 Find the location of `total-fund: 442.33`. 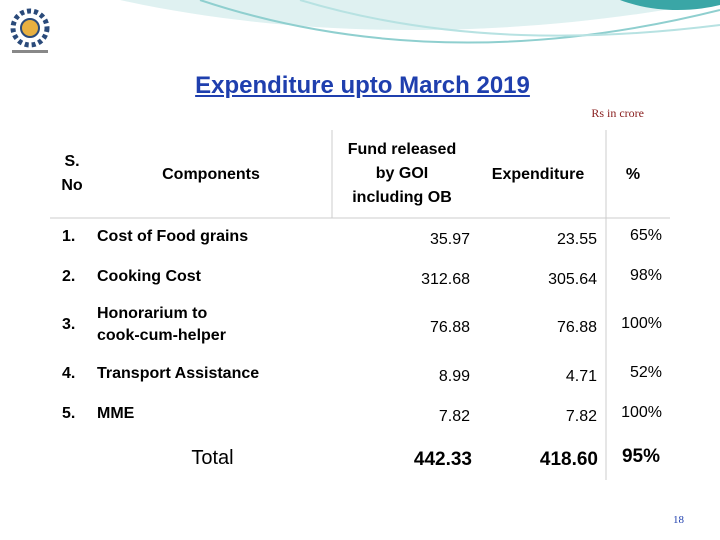

total-fund: 442.33 is located at coordinates (442, 459).